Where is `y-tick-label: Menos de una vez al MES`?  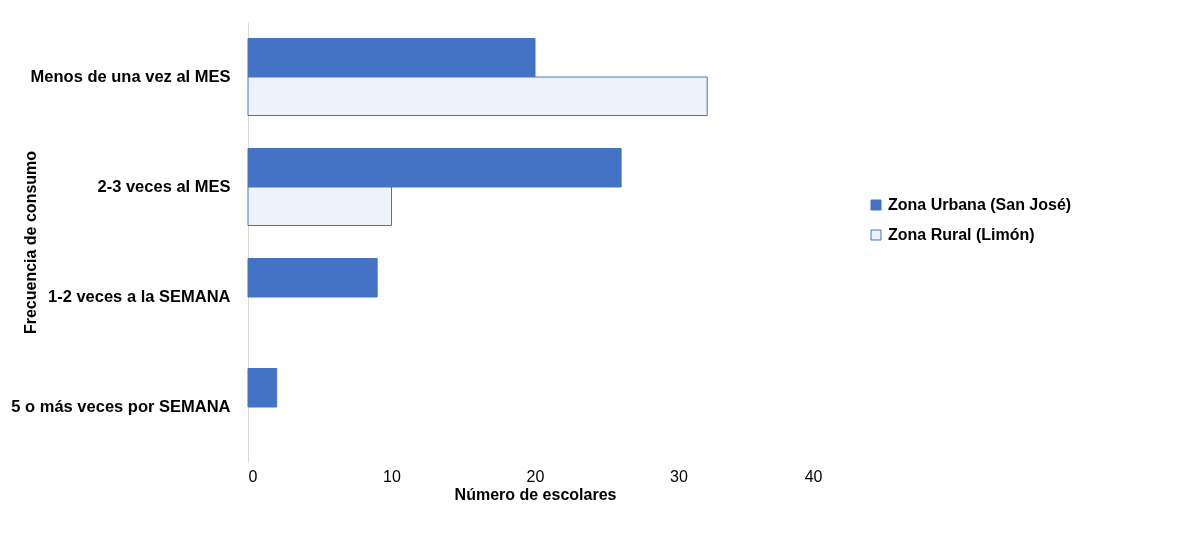 y-tick-label: Menos de una vez al MES is located at coordinates (130, 76).